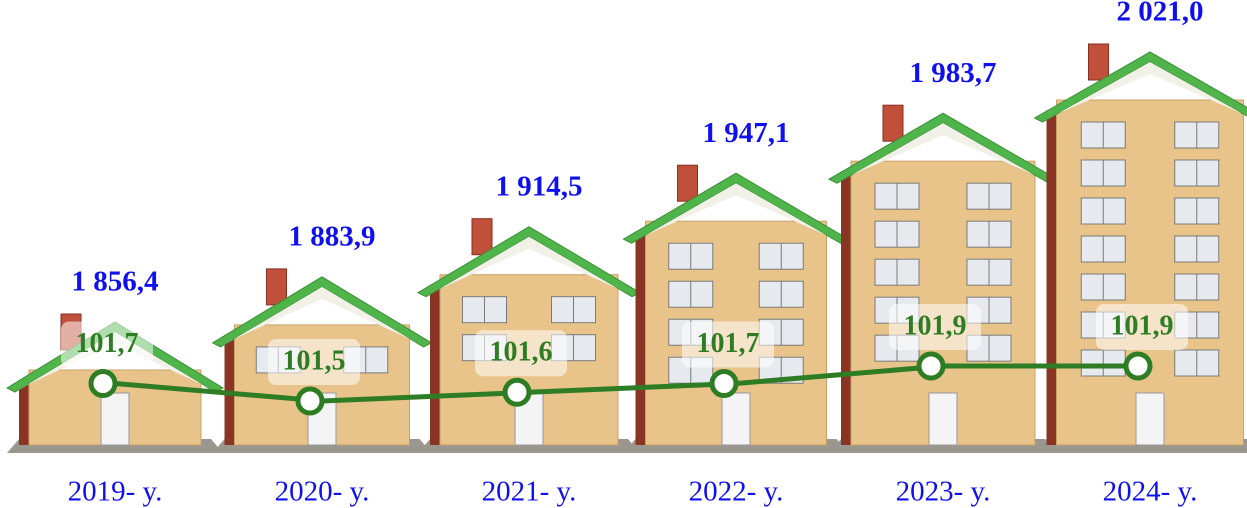 Image resolution: width=1247 pixels, height=508 pixels. I want to click on value-label: 1 883,9, so click(332, 237).